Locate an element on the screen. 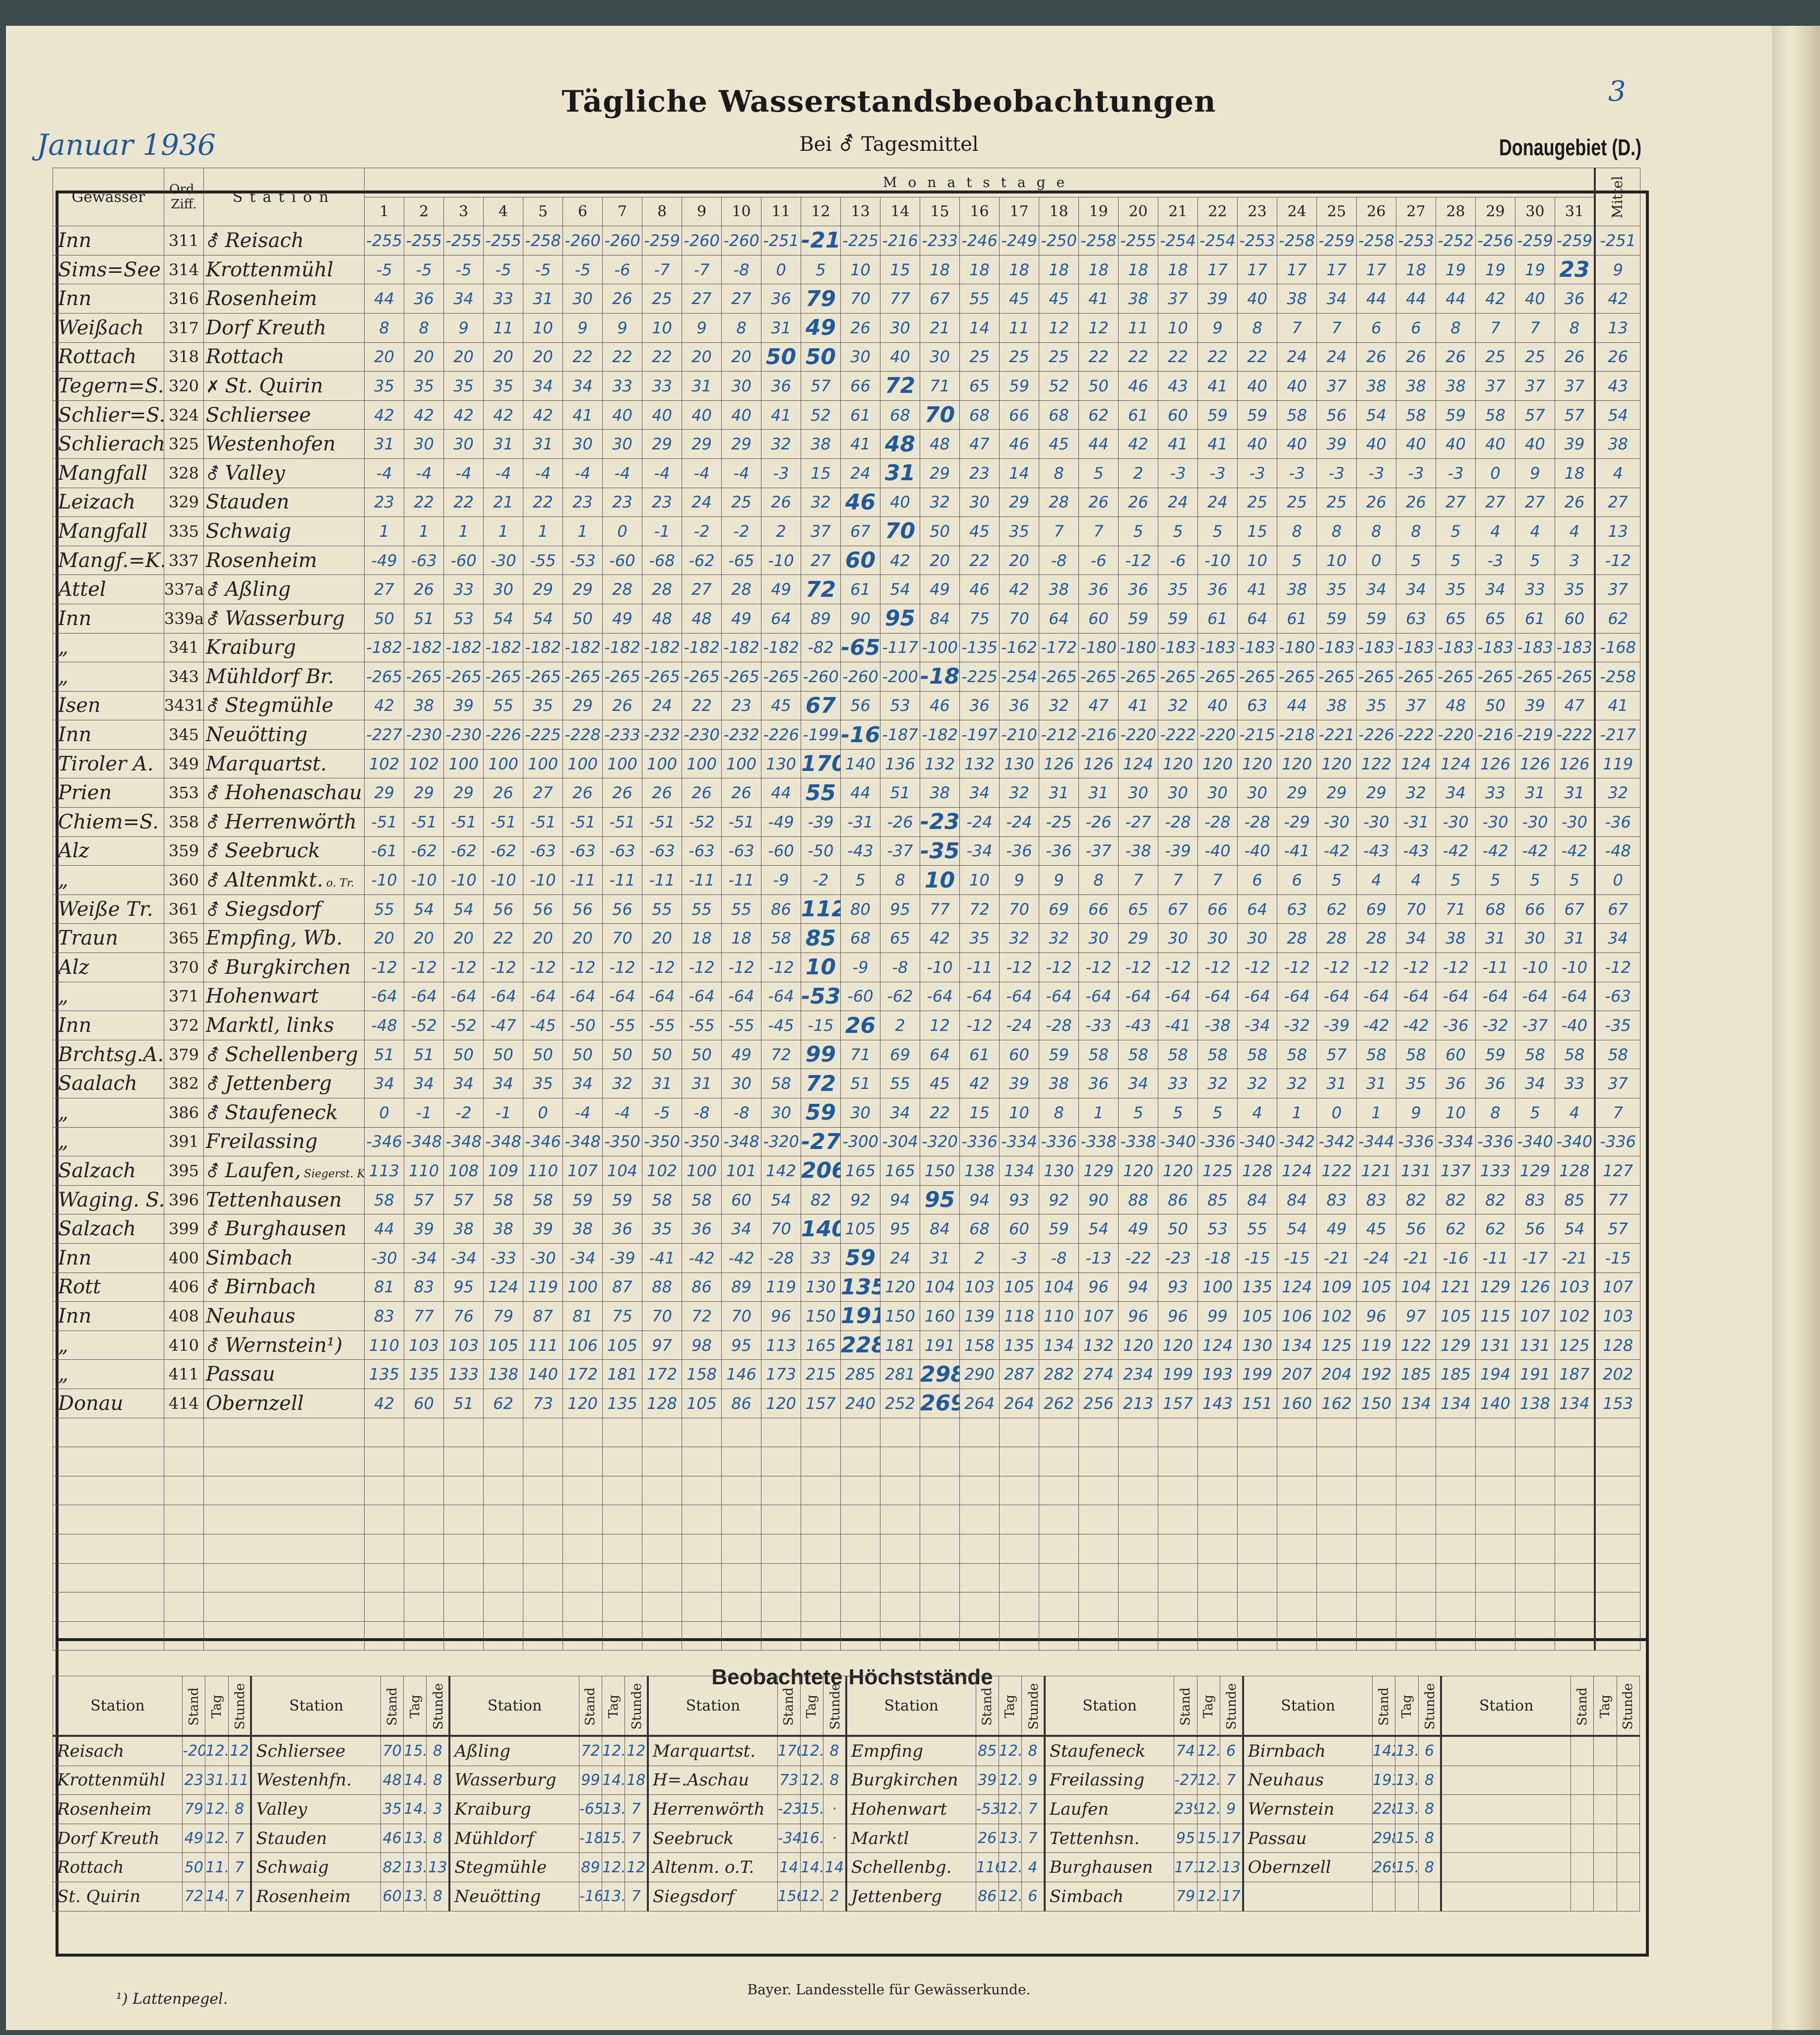 The image size is (1820, 2035). value-cell: 58 is located at coordinates (1416, 415).